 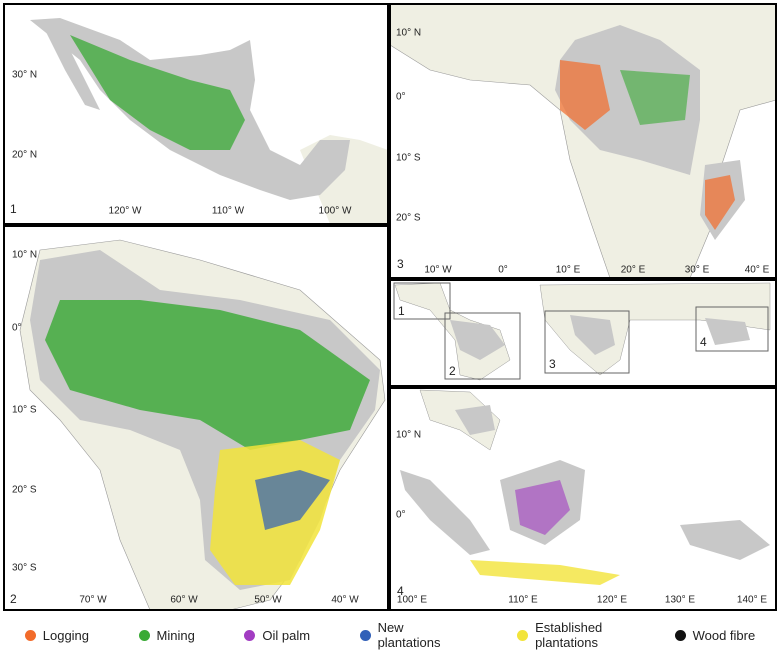 I want to click on lon-label: 100° W, so click(x=335, y=211).